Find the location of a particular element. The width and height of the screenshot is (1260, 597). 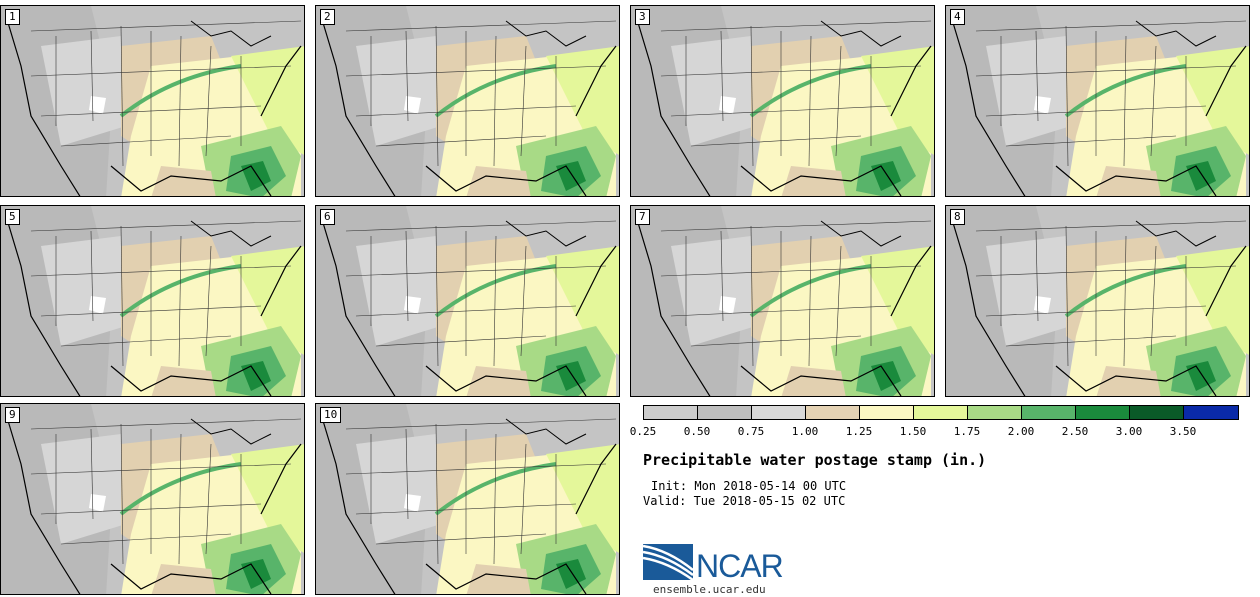

colorbar is located at coordinates (941, 412).